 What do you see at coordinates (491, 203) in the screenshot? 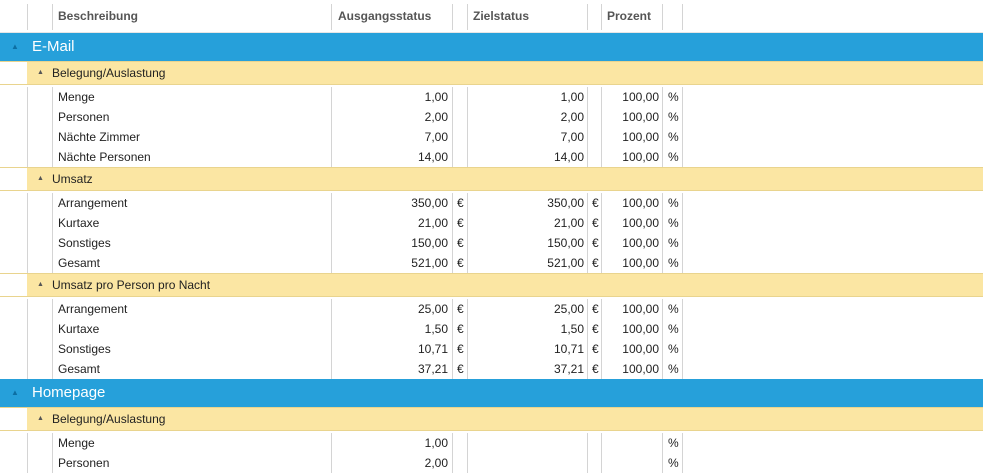
I see `table-row: Arrangement 350,00 €350,00 €100,00%` at bounding box center [491, 203].